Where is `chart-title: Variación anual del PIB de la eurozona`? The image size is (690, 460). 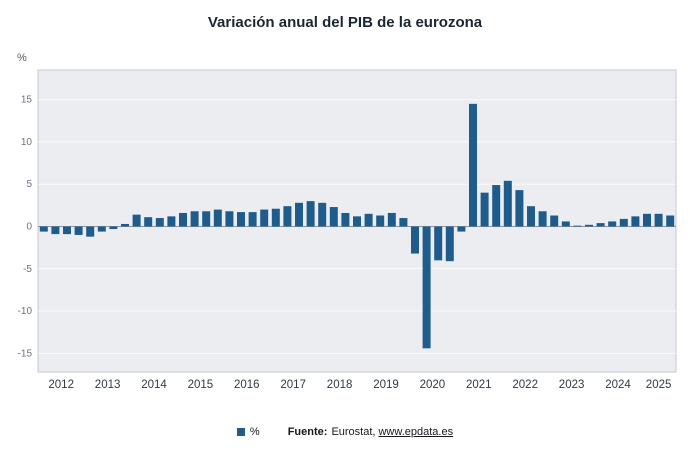
chart-title: Variación anual del PIB de la eurozona is located at coordinates (345, 22).